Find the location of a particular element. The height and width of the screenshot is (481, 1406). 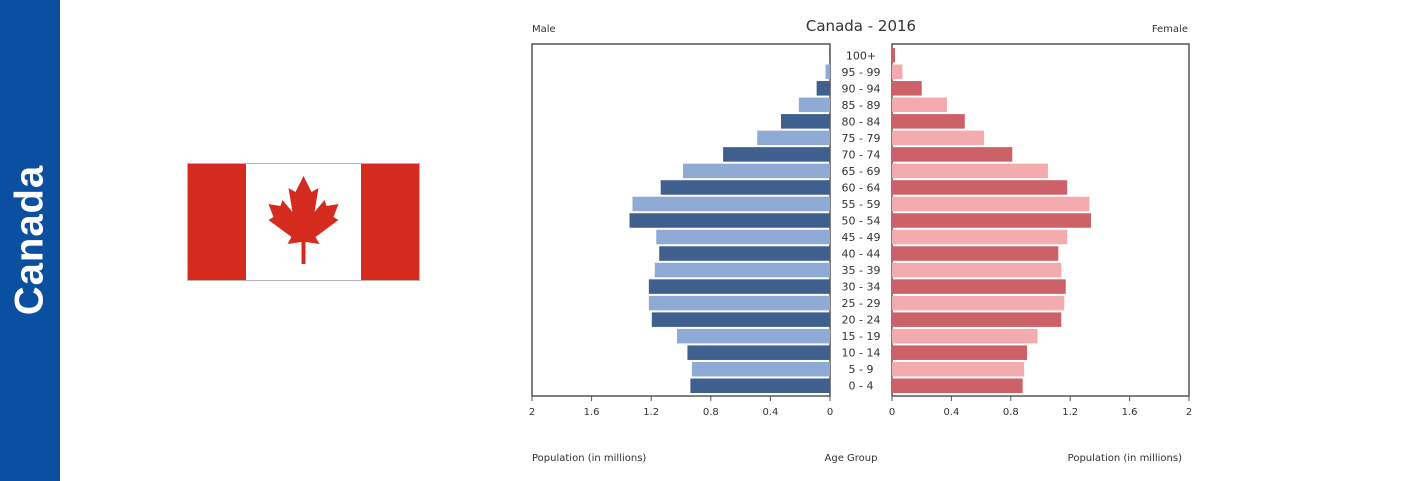

age-group-label: 60 - 64 is located at coordinates (861, 187).